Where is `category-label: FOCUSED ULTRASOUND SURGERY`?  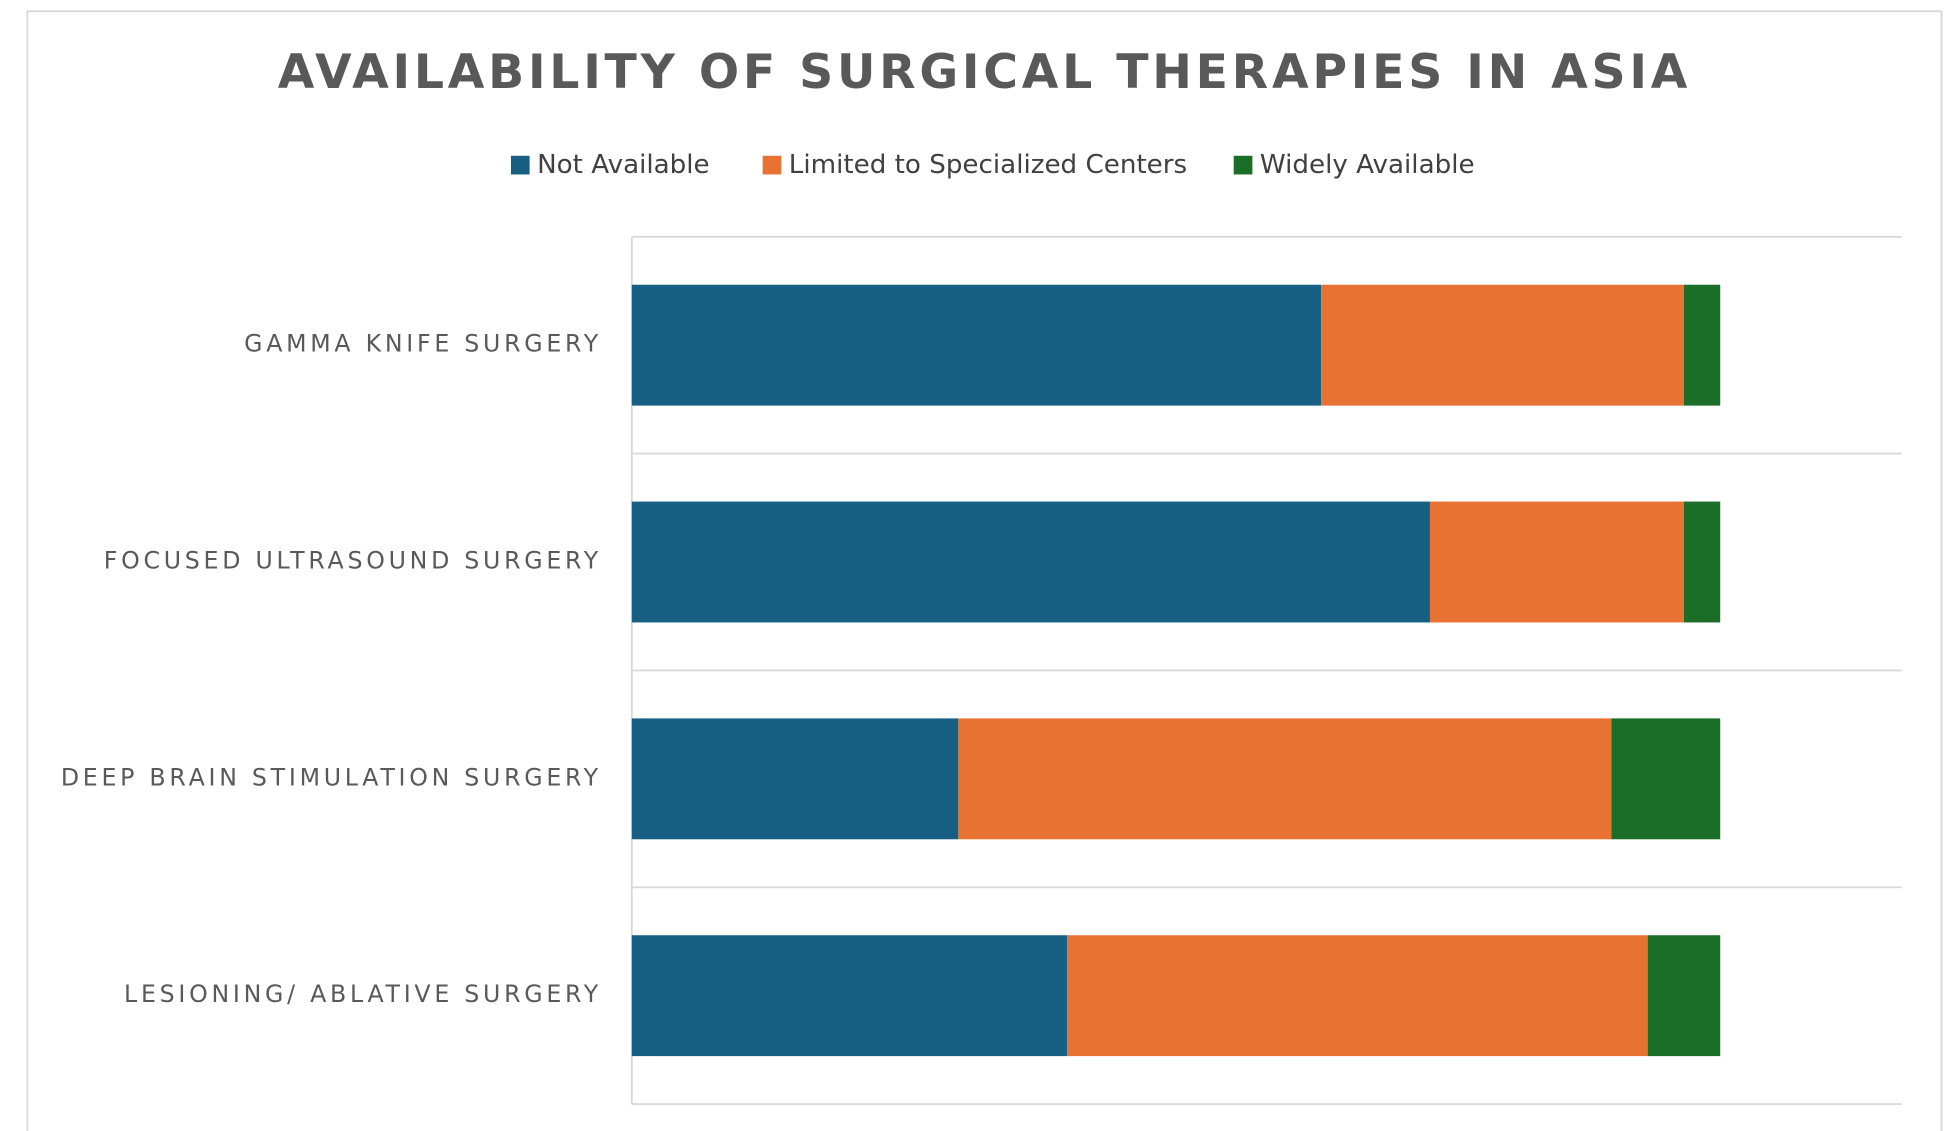
category-label: FOCUSED ULTRASOUND SURGERY is located at coordinates (353, 561).